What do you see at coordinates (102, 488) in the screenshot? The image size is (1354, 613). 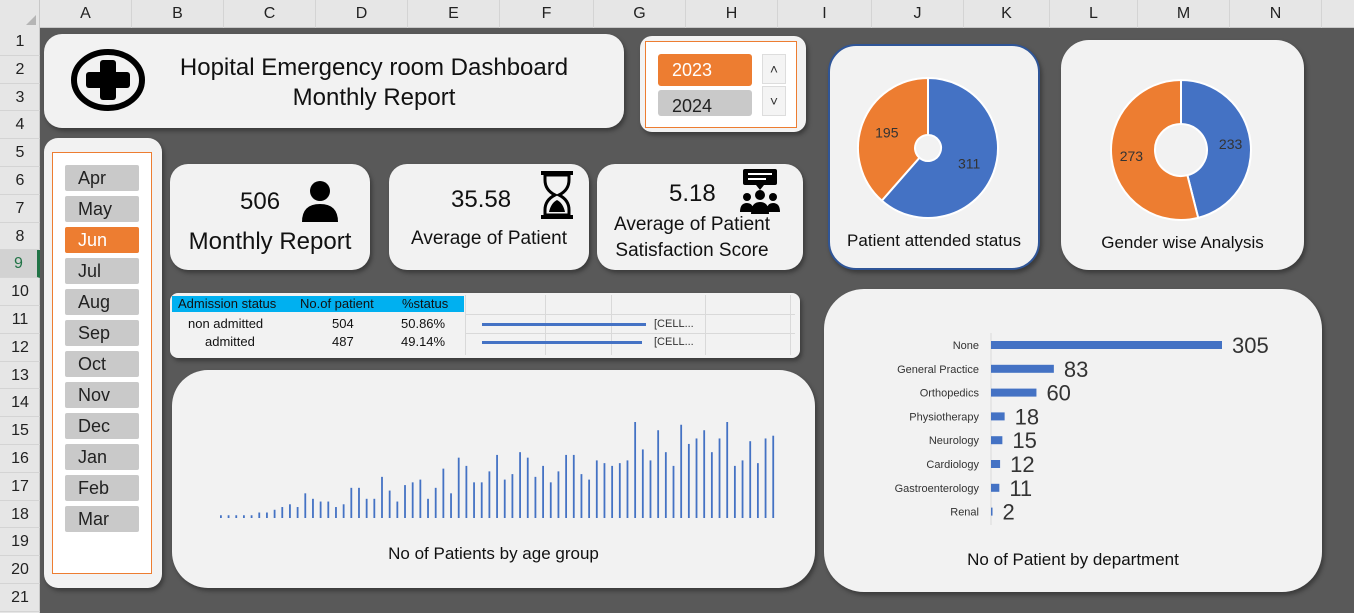 I see `month-option-feb: Feb` at bounding box center [102, 488].